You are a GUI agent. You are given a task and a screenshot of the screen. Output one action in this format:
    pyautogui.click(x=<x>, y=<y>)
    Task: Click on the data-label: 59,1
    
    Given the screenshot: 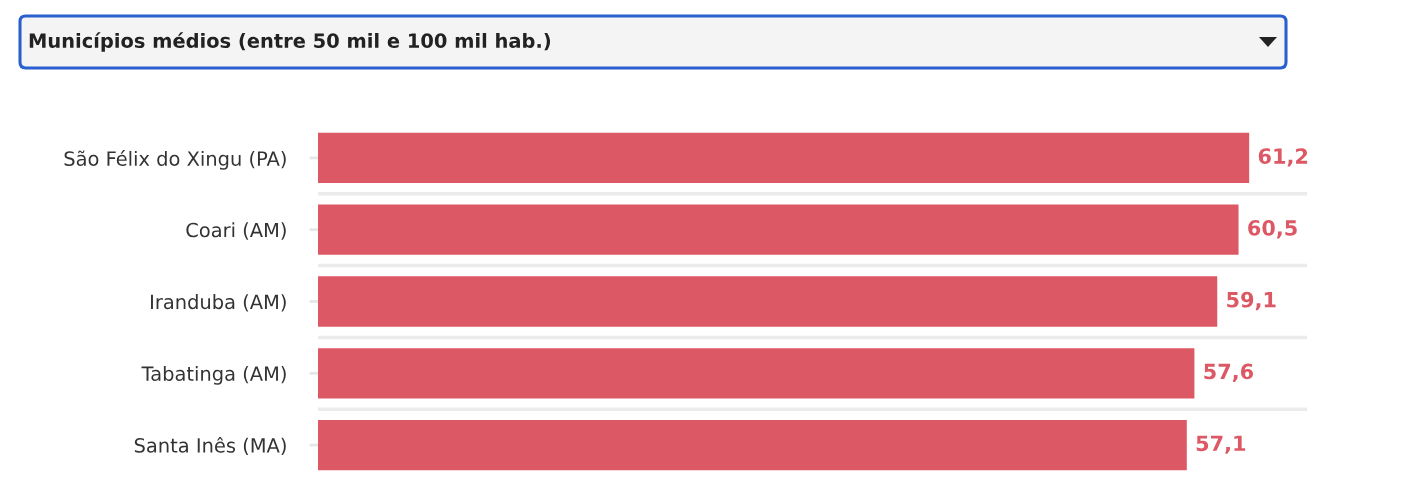 What is the action you would take?
    pyautogui.click(x=1251, y=301)
    